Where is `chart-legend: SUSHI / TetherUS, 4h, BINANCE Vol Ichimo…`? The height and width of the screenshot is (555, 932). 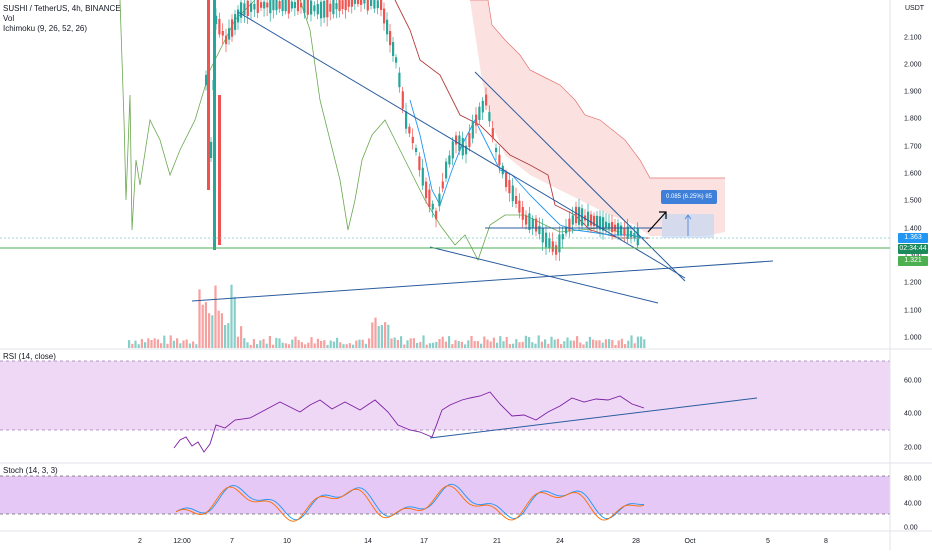 chart-legend: SUSHI / TetherUS, 4h, BINANCE Vol Ichimo… is located at coordinates (62, 19).